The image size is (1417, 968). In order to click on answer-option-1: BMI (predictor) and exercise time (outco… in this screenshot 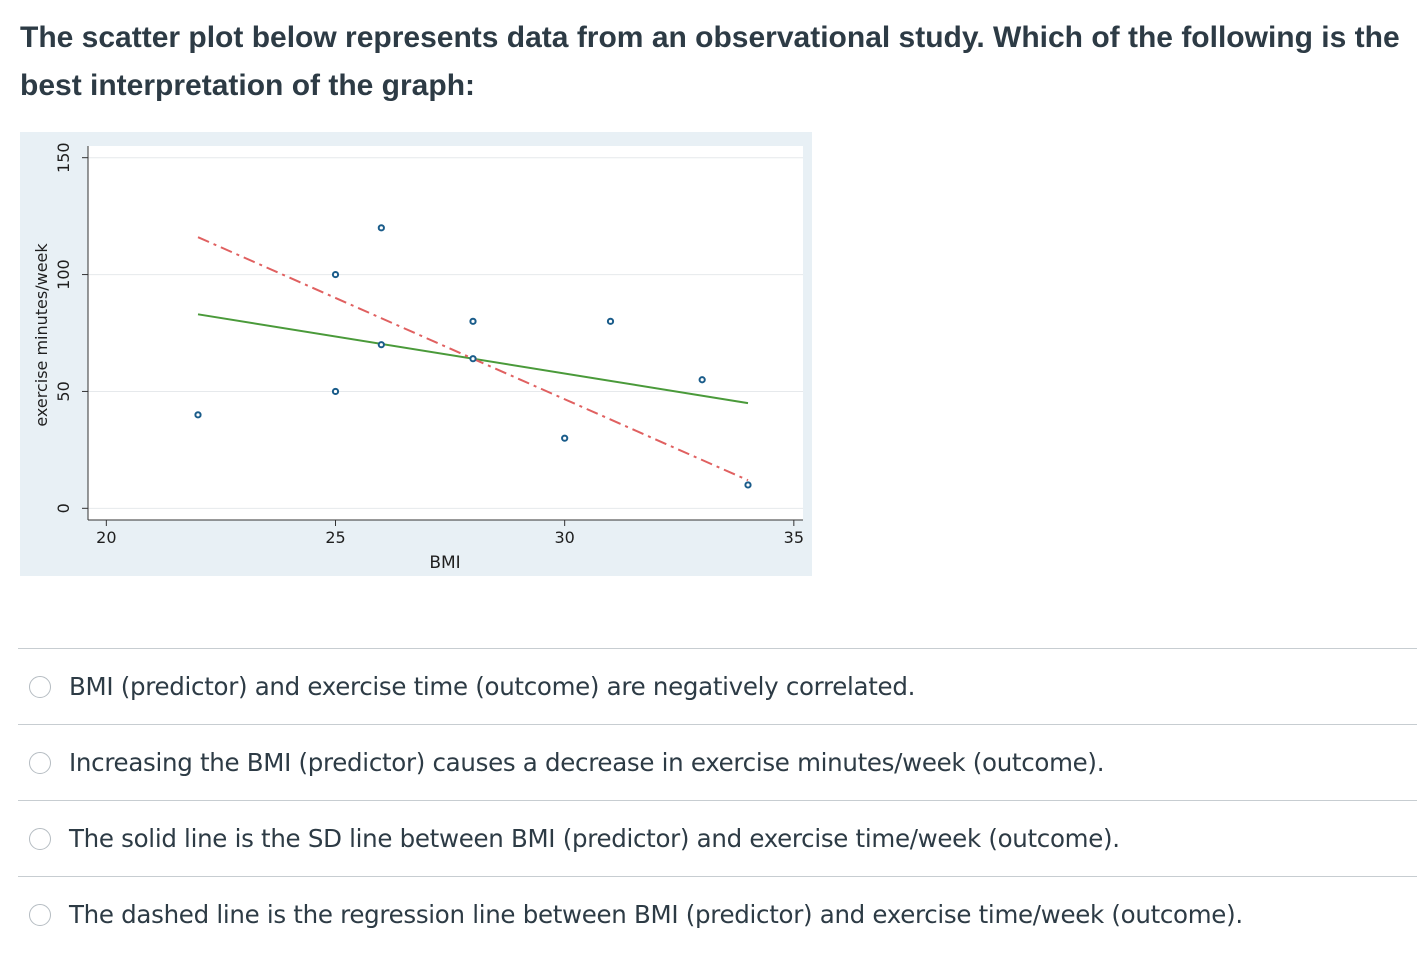, I will do `click(717, 686)`.